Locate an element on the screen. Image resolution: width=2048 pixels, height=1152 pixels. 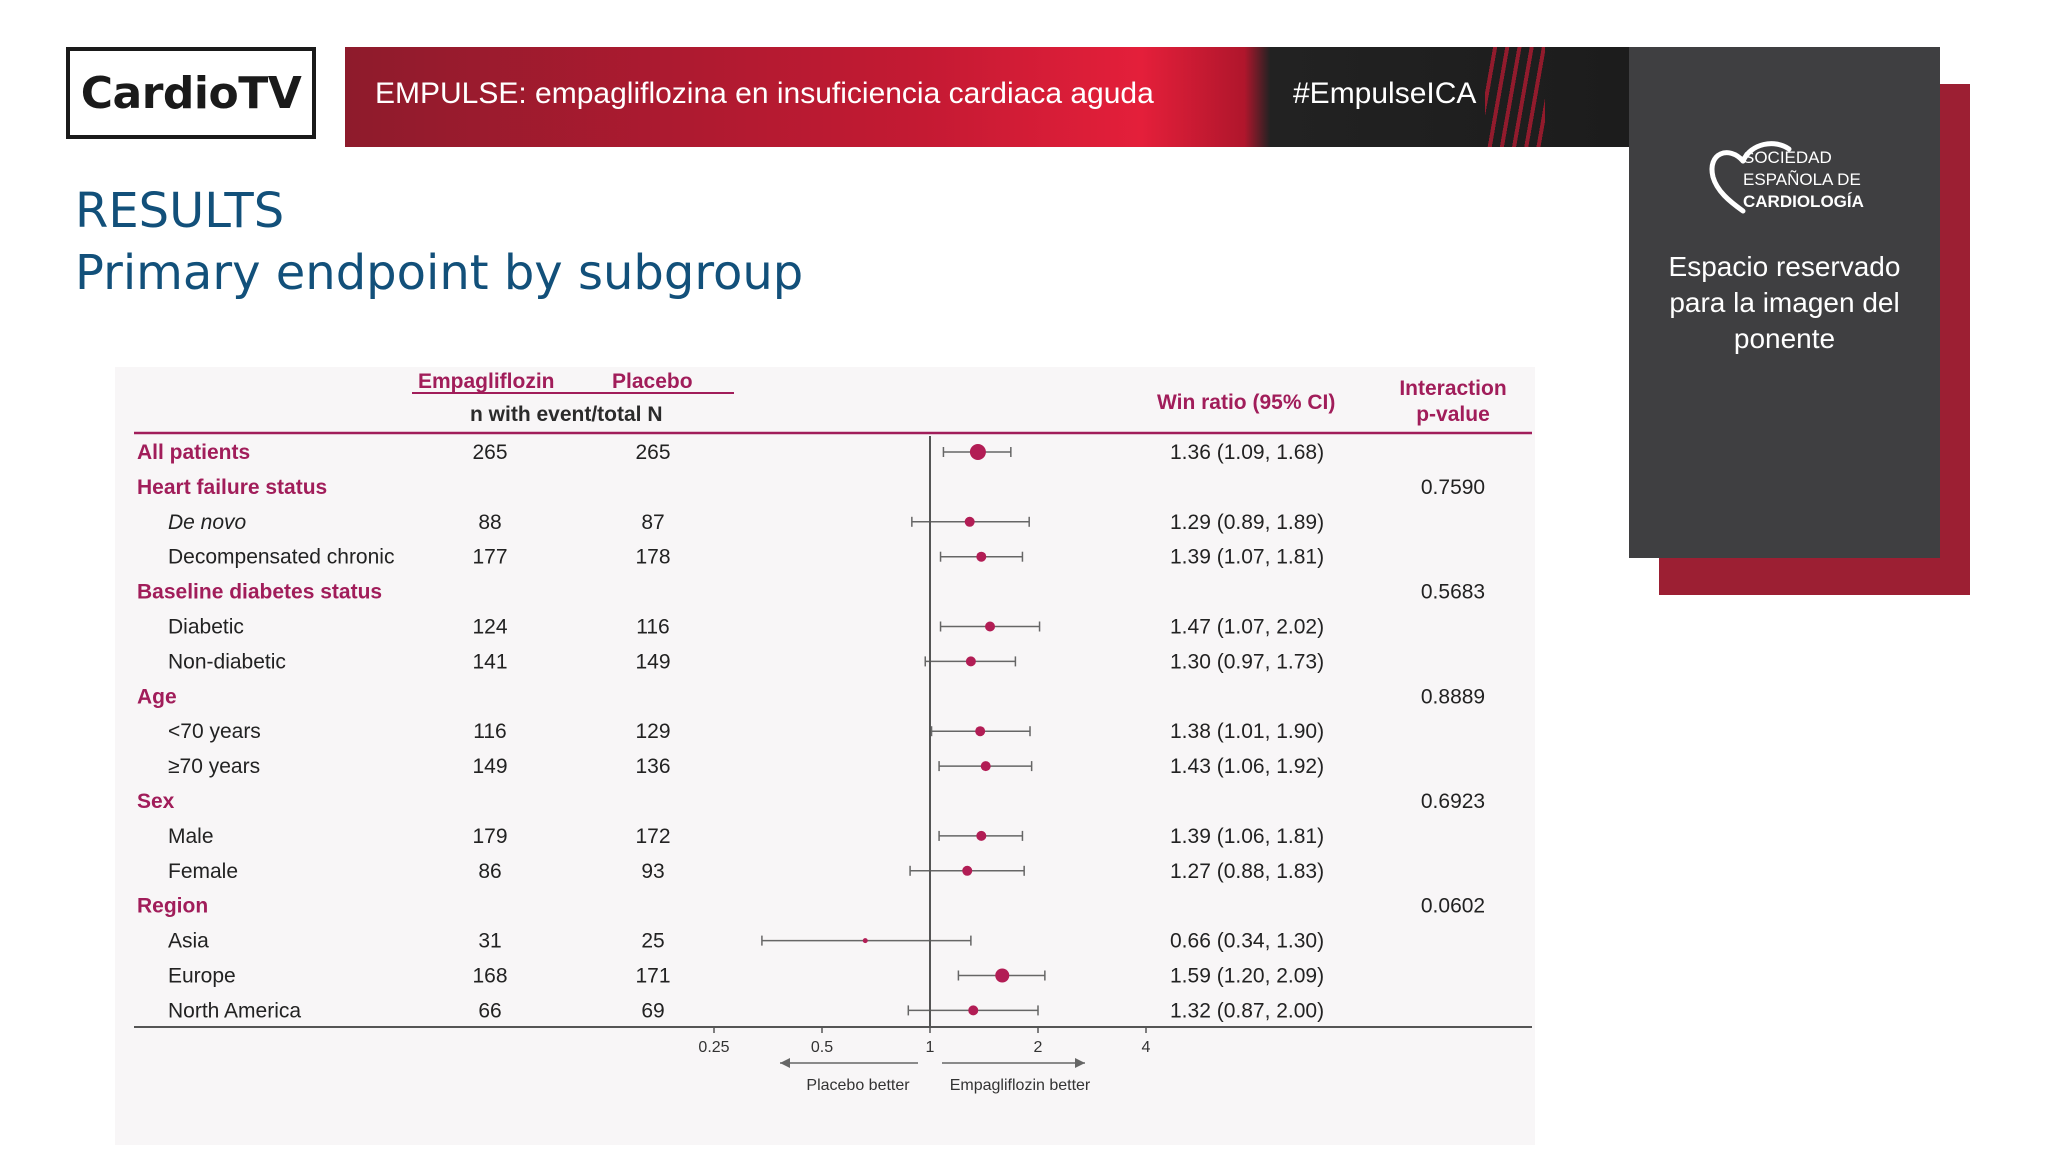
x-tick-label: 1 is located at coordinates (930, 1047).